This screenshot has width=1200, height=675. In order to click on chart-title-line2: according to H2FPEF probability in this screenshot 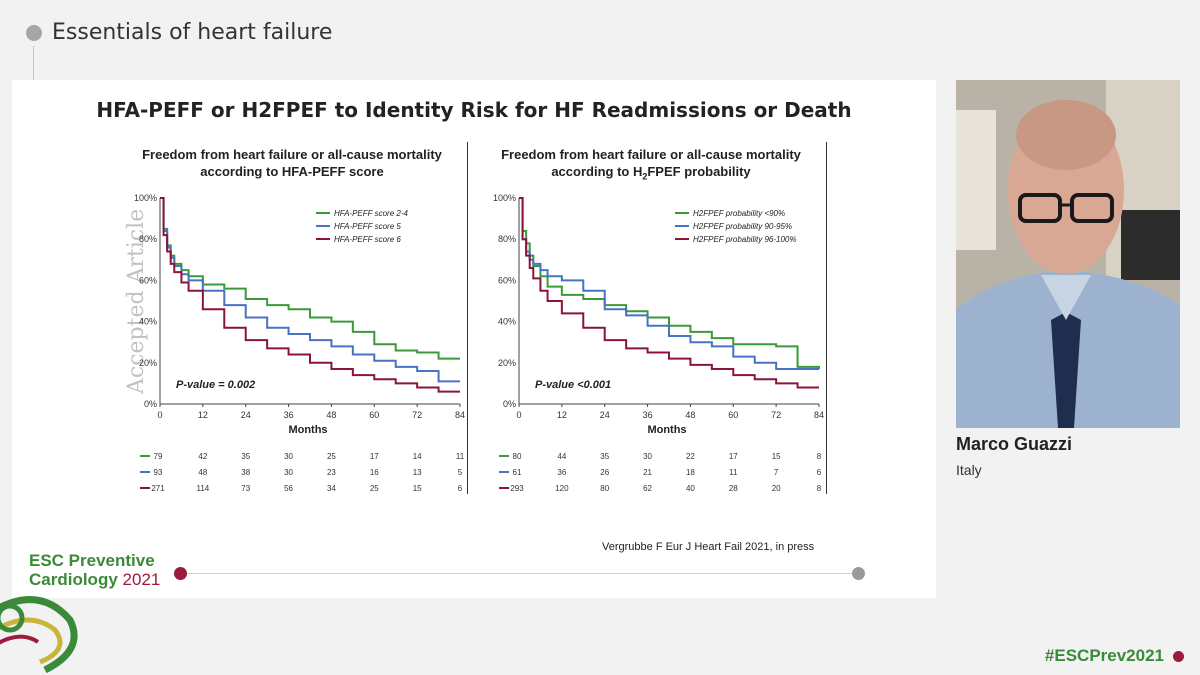, I will do `click(651, 174)`.